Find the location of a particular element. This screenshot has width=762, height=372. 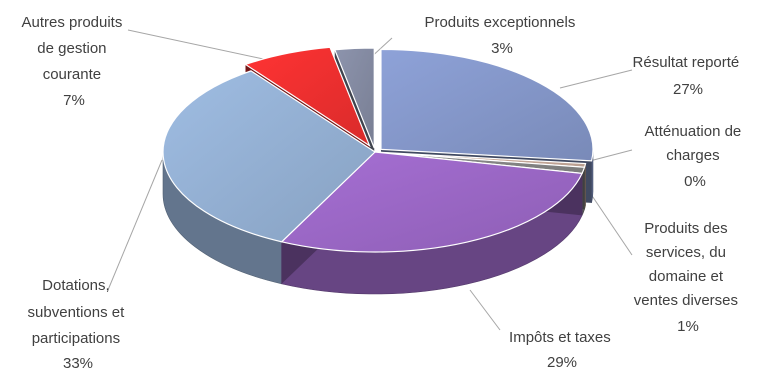

leader-line-resultat-reporte is located at coordinates (596, 79).